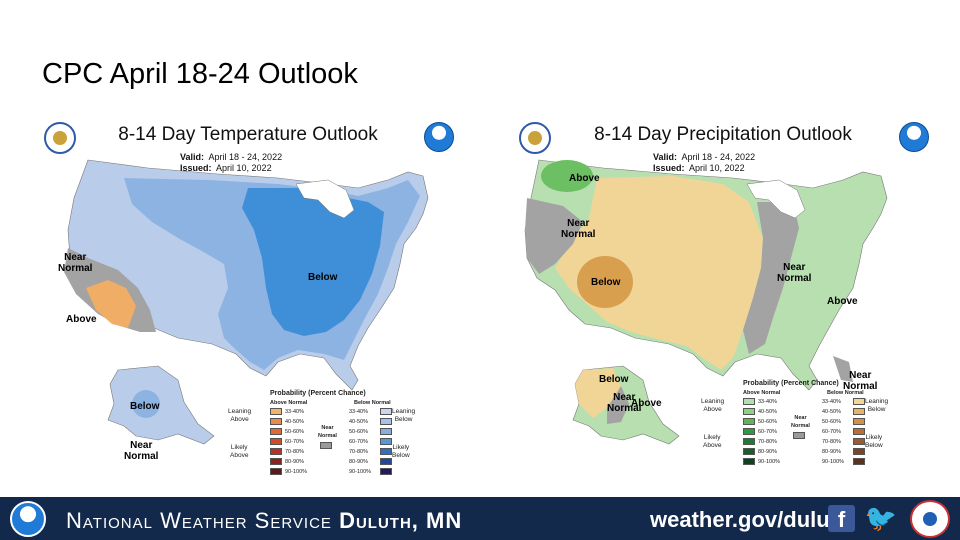 The height and width of the screenshot is (540, 960). What do you see at coordinates (369, 471) in the screenshot?
I see `legend-below-row: 90-100%` at bounding box center [369, 471].